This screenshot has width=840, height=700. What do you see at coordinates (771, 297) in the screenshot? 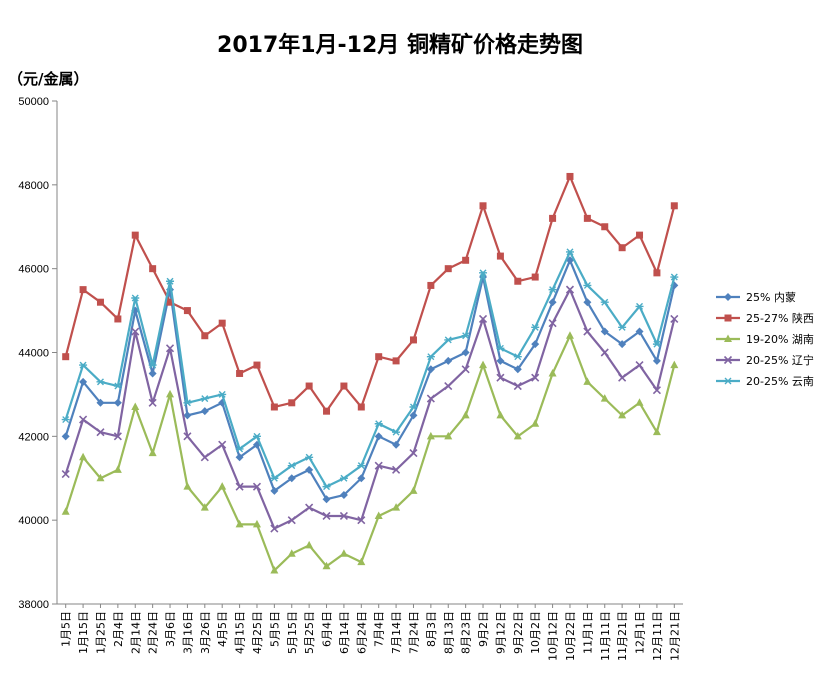
I see `legend-label: 25% 内蒙` at bounding box center [771, 297].